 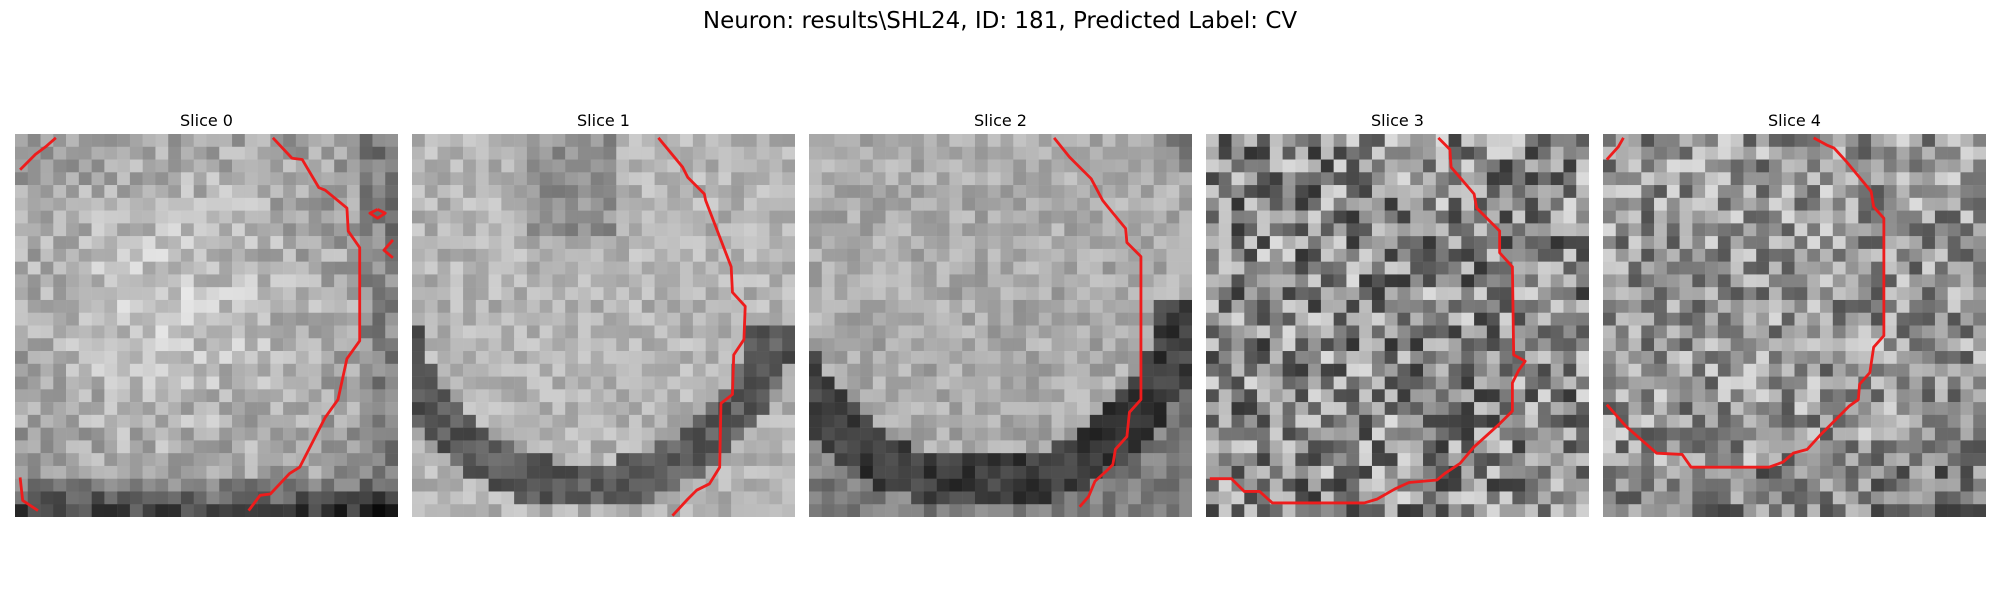 I want to click on slice-panel-1: Slice 1, so click(x=603, y=313).